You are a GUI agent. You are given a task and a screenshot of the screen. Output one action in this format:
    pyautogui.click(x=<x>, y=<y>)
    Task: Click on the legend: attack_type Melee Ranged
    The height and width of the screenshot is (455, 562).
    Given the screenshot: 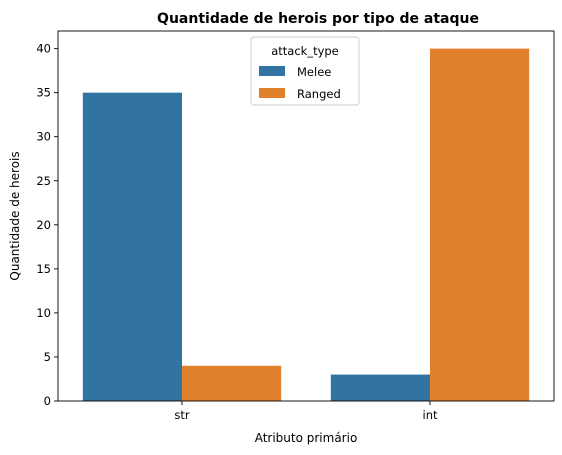 What is the action you would take?
    pyautogui.click(x=305, y=71)
    